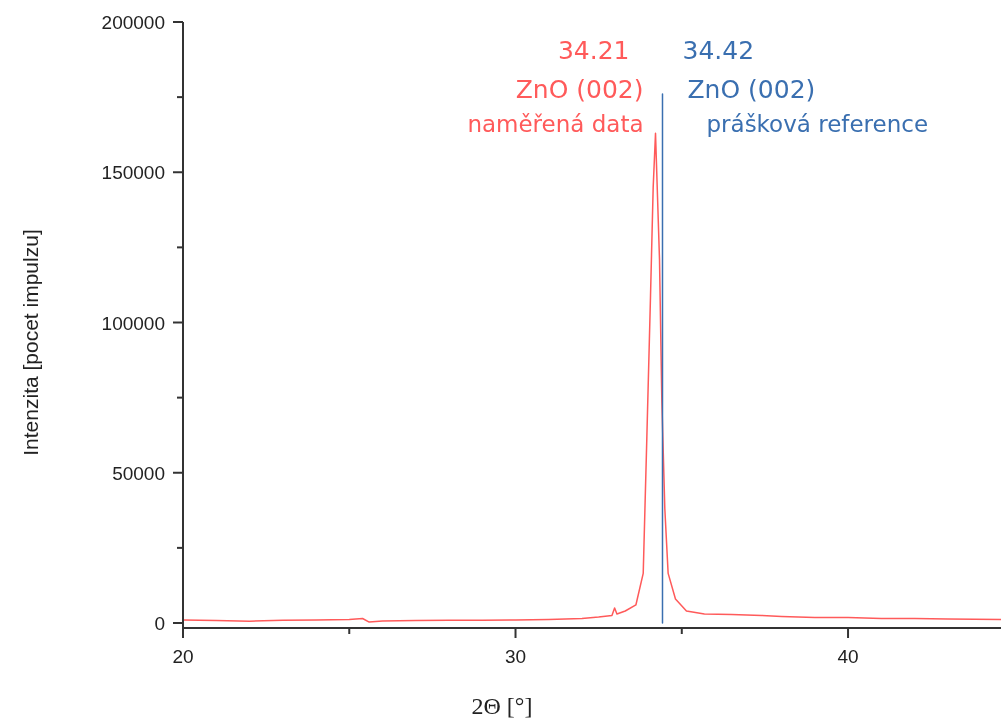 The height and width of the screenshot is (722, 1001). What do you see at coordinates (159, 623) in the screenshot?
I see `y-tick-label: 0` at bounding box center [159, 623].